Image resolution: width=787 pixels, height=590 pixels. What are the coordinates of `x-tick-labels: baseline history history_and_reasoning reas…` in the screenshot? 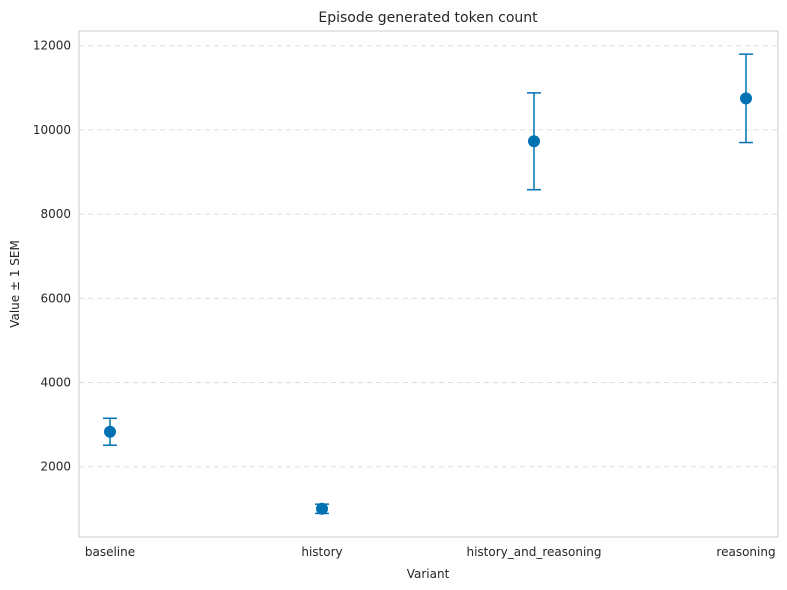 It's located at (430, 552).